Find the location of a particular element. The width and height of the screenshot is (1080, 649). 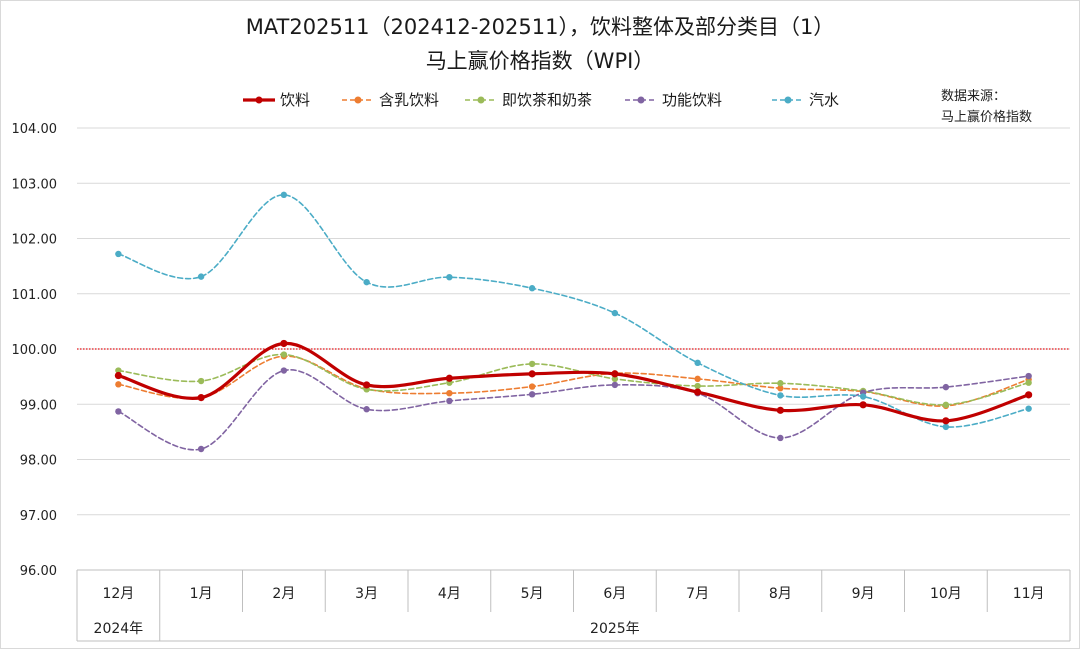

legend-item: 汽水 is located at coordinates (805, 100).